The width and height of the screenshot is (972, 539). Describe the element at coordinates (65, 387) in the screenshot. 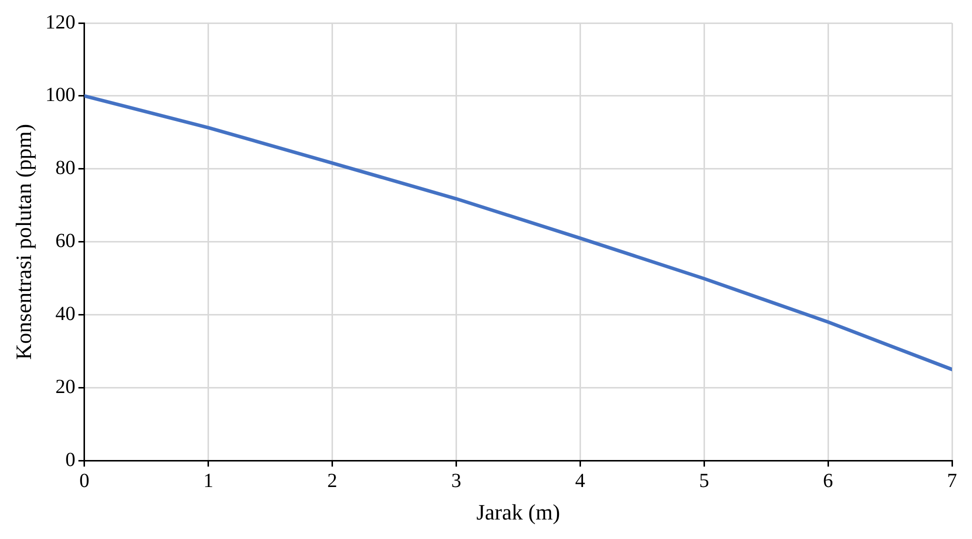

I see `y-tick-label: 20` at that location.